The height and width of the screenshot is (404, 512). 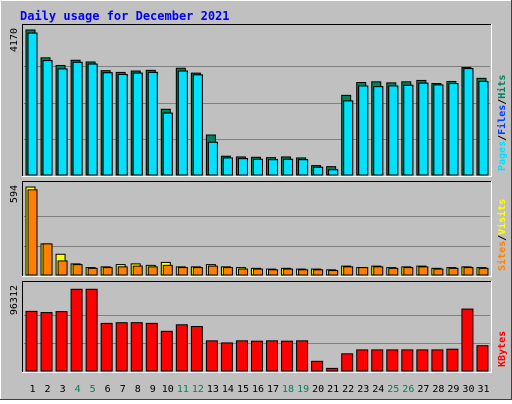 I want to click on x-tick-label: 28, so click(x=438, y=389).